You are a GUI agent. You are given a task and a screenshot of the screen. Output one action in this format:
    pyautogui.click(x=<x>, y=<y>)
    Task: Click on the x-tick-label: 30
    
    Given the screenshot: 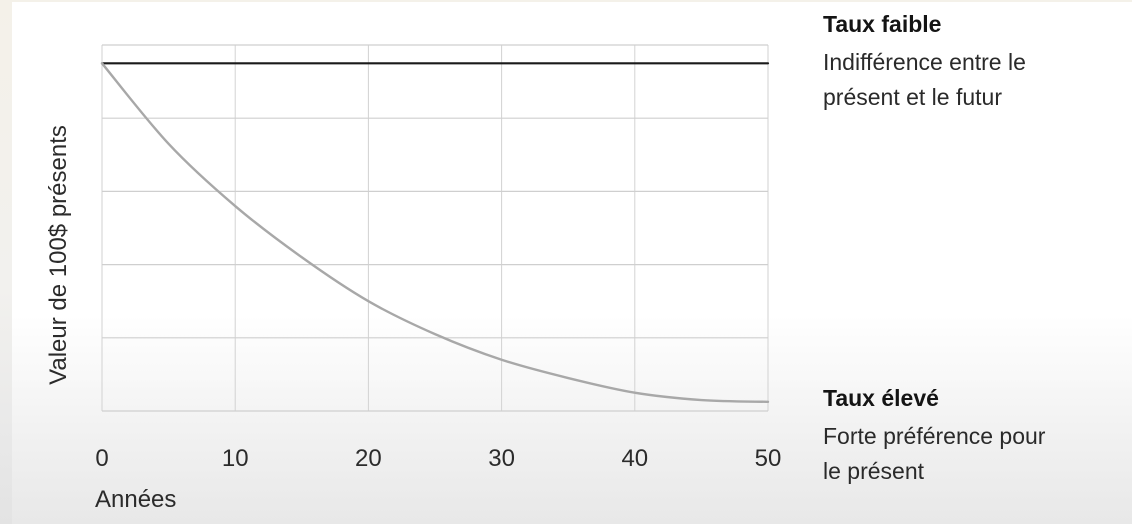 What is the action you would take?
    pyautogui.click(x=501, y=458)
    